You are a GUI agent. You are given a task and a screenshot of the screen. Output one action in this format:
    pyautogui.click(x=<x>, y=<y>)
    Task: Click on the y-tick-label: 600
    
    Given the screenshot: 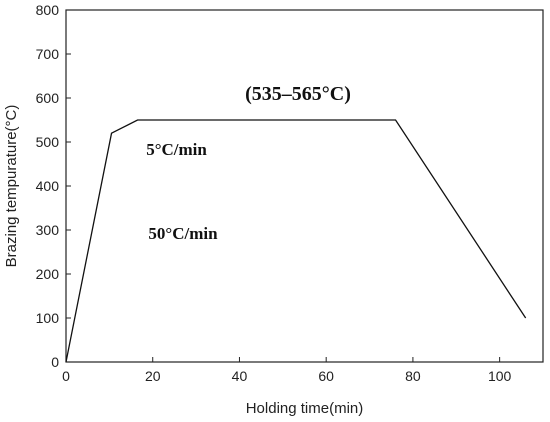 What is the action you would take?
    pyautogui.click(x=48, y=98)
    